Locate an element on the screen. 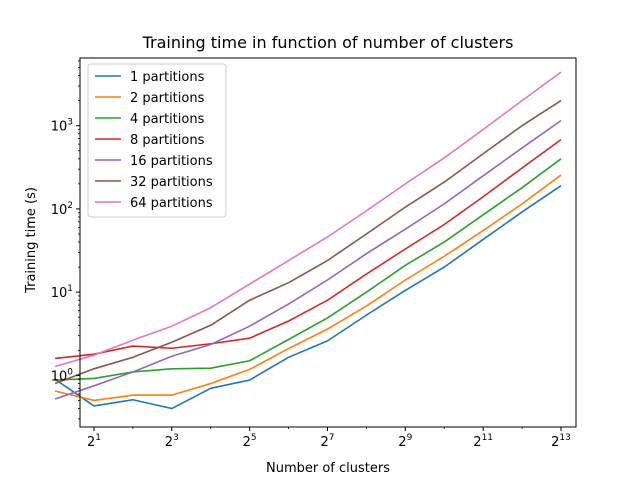 Image resolution: width=640 pixels, height=480 pixels. x-tick-label: 21 is located at coordinates (94, 441).